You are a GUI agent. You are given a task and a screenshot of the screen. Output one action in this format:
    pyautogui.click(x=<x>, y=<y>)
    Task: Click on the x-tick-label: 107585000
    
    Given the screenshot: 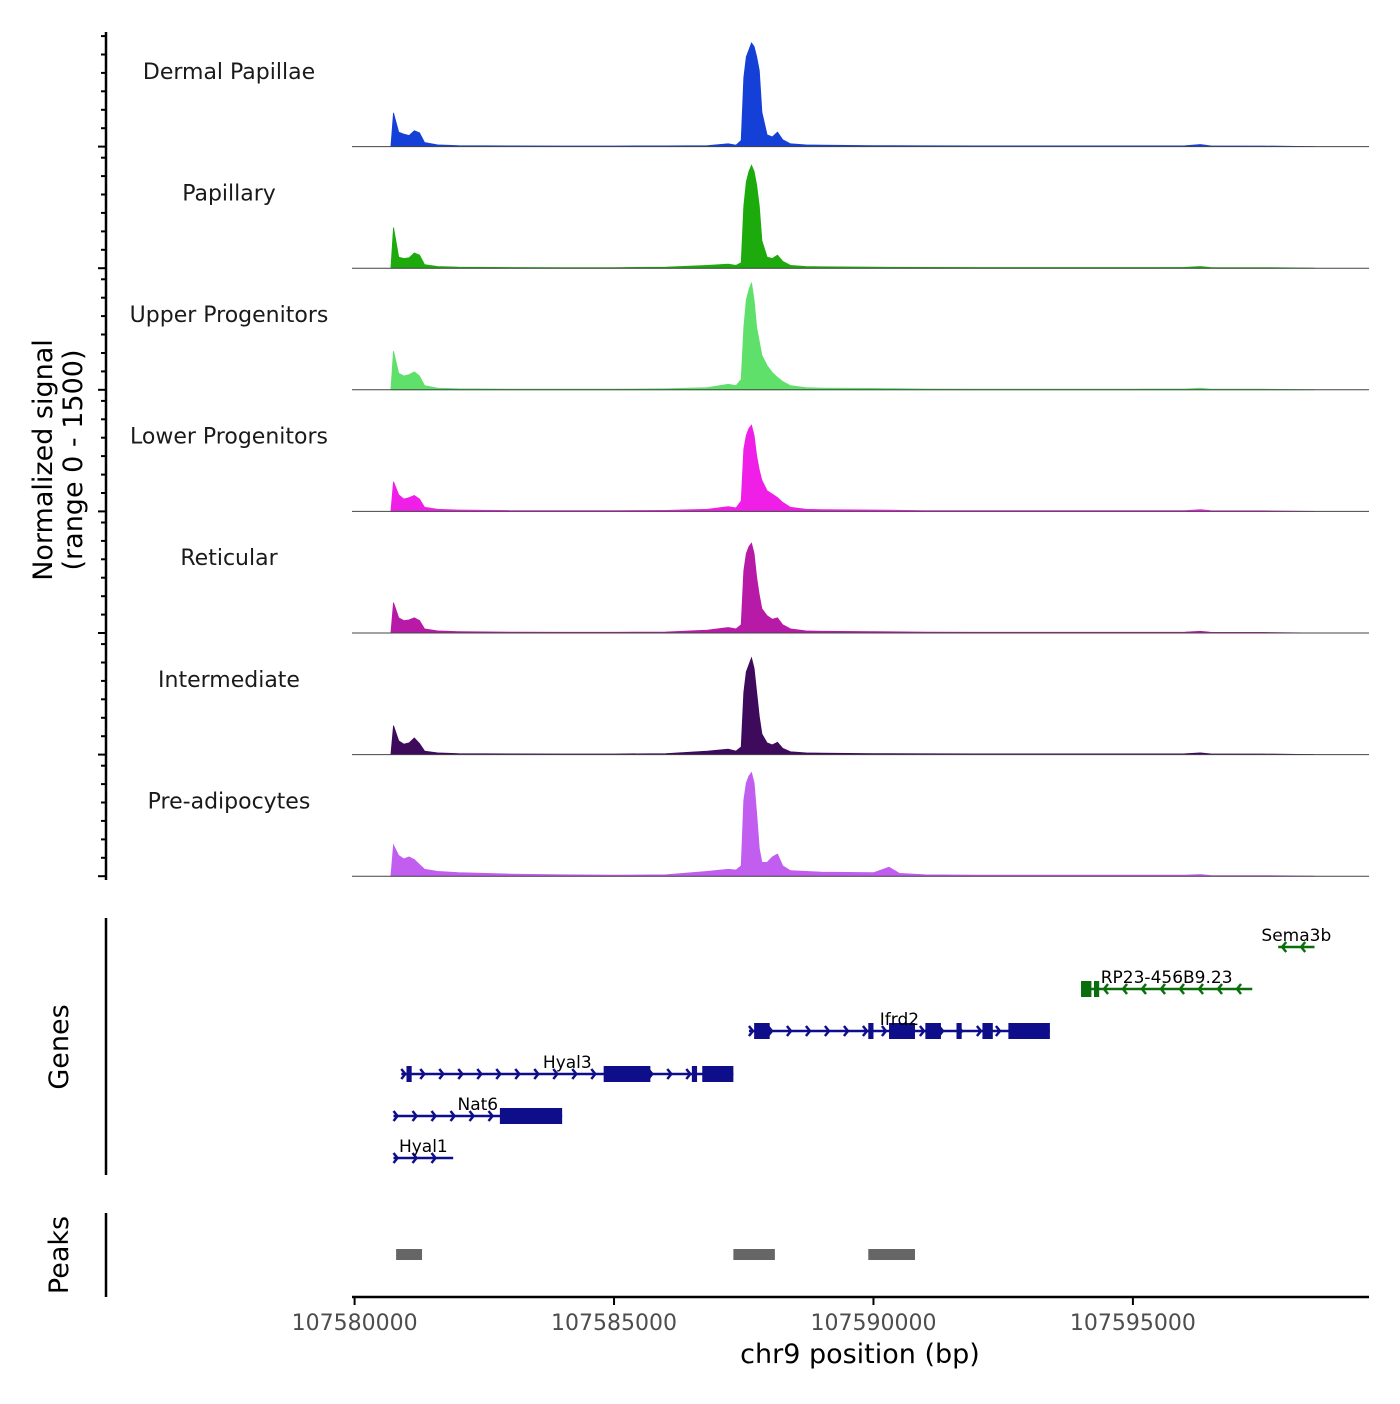 What is the action you would take?
    pyautogui.click(x=614, y=1323)
    